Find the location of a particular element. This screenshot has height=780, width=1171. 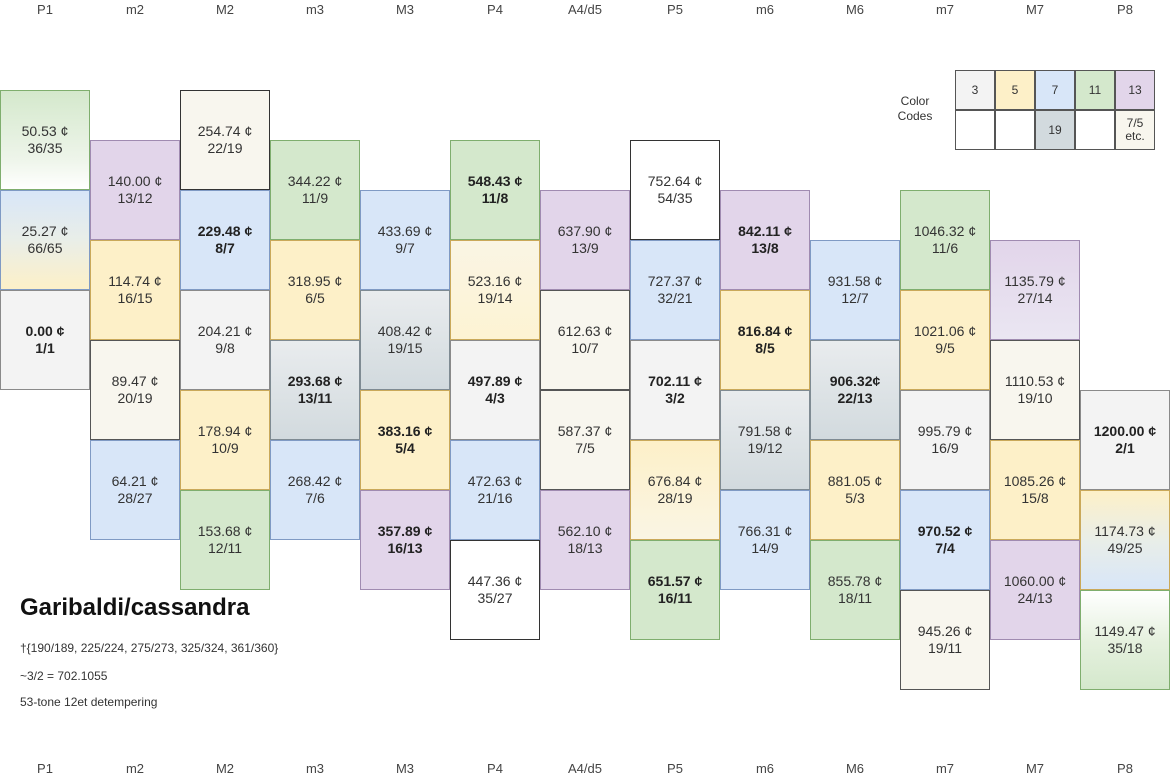

cents-value: 842.11 ¢ is located at coordinates (765, 231).